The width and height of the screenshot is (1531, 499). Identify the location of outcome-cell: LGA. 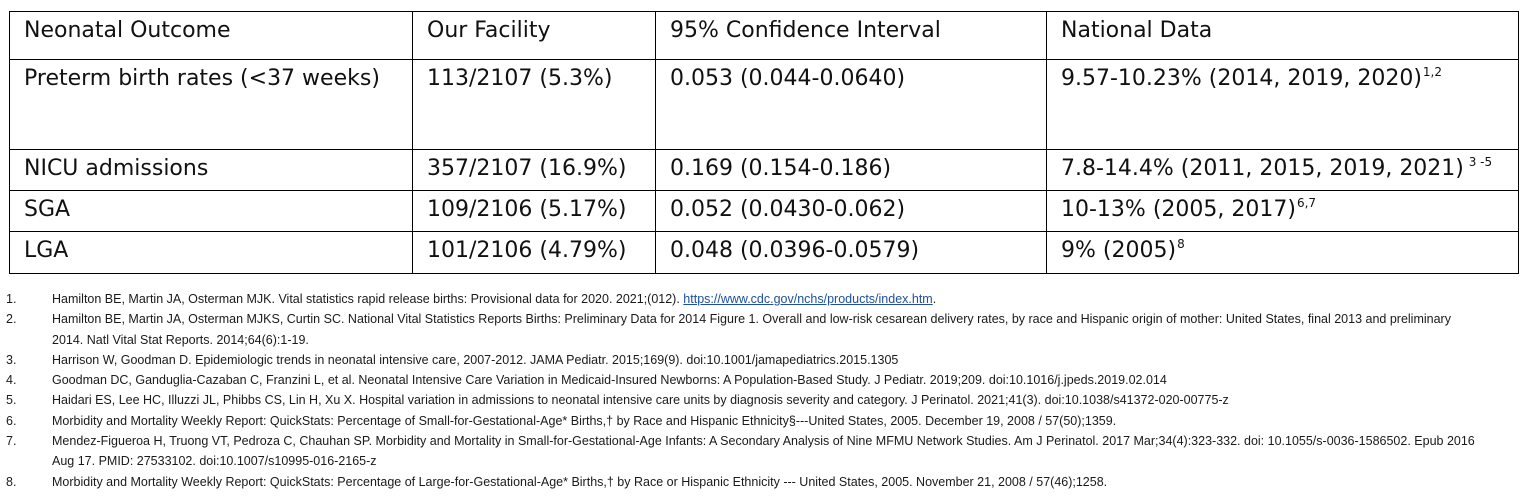
(211, 252).